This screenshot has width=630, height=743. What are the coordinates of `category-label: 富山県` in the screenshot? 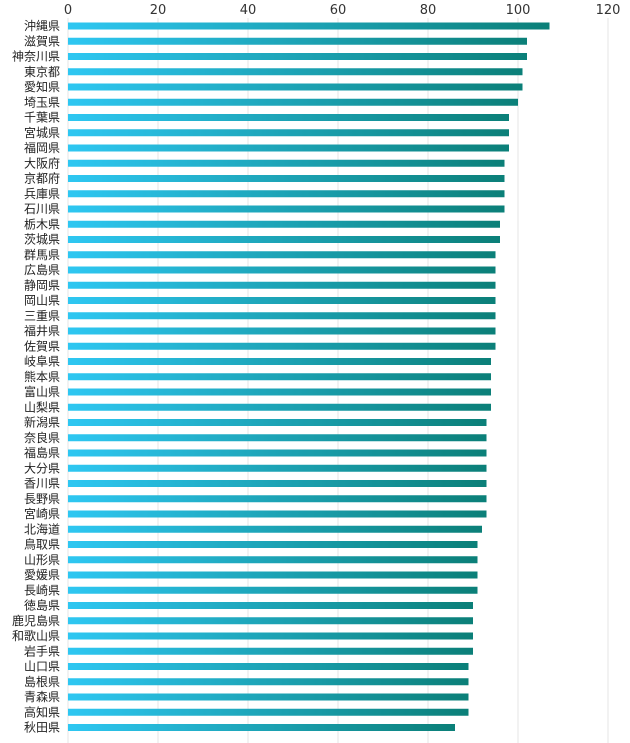 It's located at (42, 391).